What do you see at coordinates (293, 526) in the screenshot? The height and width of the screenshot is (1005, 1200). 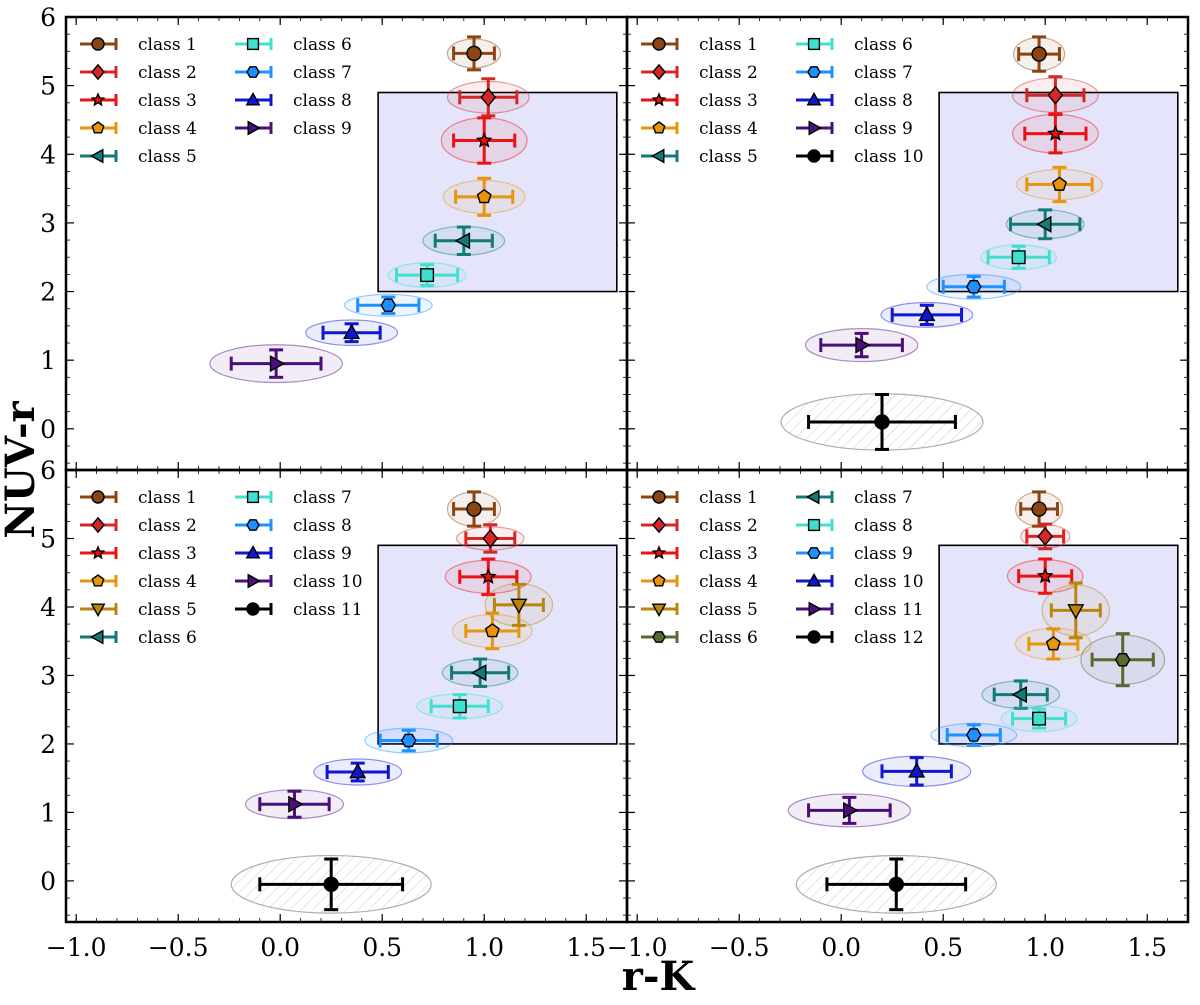 I see `legend-entry: class 8` at bounding box center [293, 526].